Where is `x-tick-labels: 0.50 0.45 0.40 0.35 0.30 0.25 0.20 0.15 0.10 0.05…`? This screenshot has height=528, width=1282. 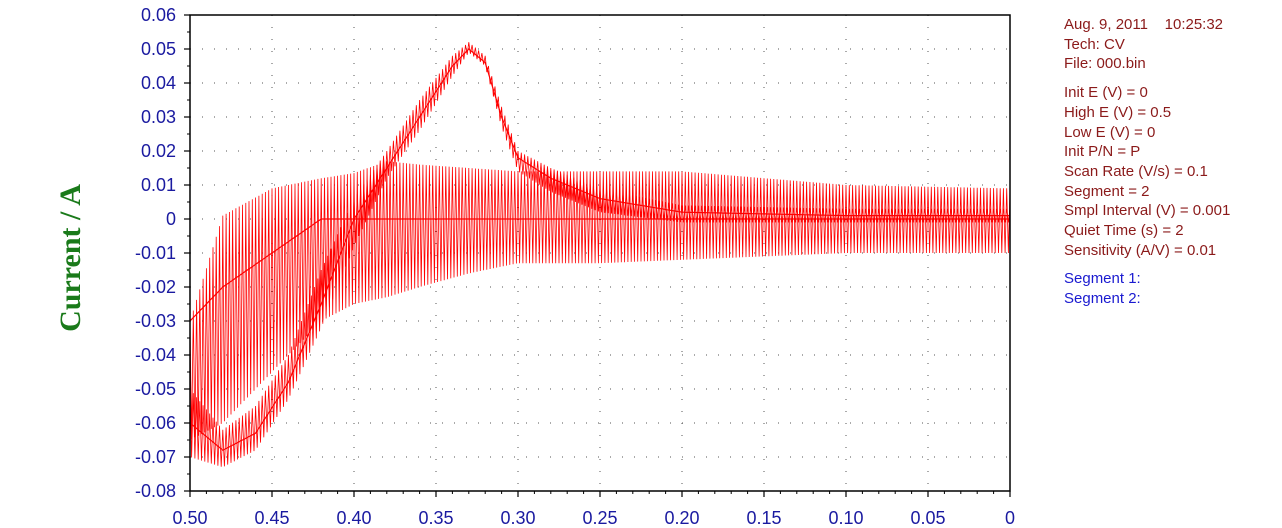
x-tick-labels: 0.50 0.45 0.40 0.35 0.30 0.25 0.20 0.15 0.10 0.05… is located at coordinates (593, 518).